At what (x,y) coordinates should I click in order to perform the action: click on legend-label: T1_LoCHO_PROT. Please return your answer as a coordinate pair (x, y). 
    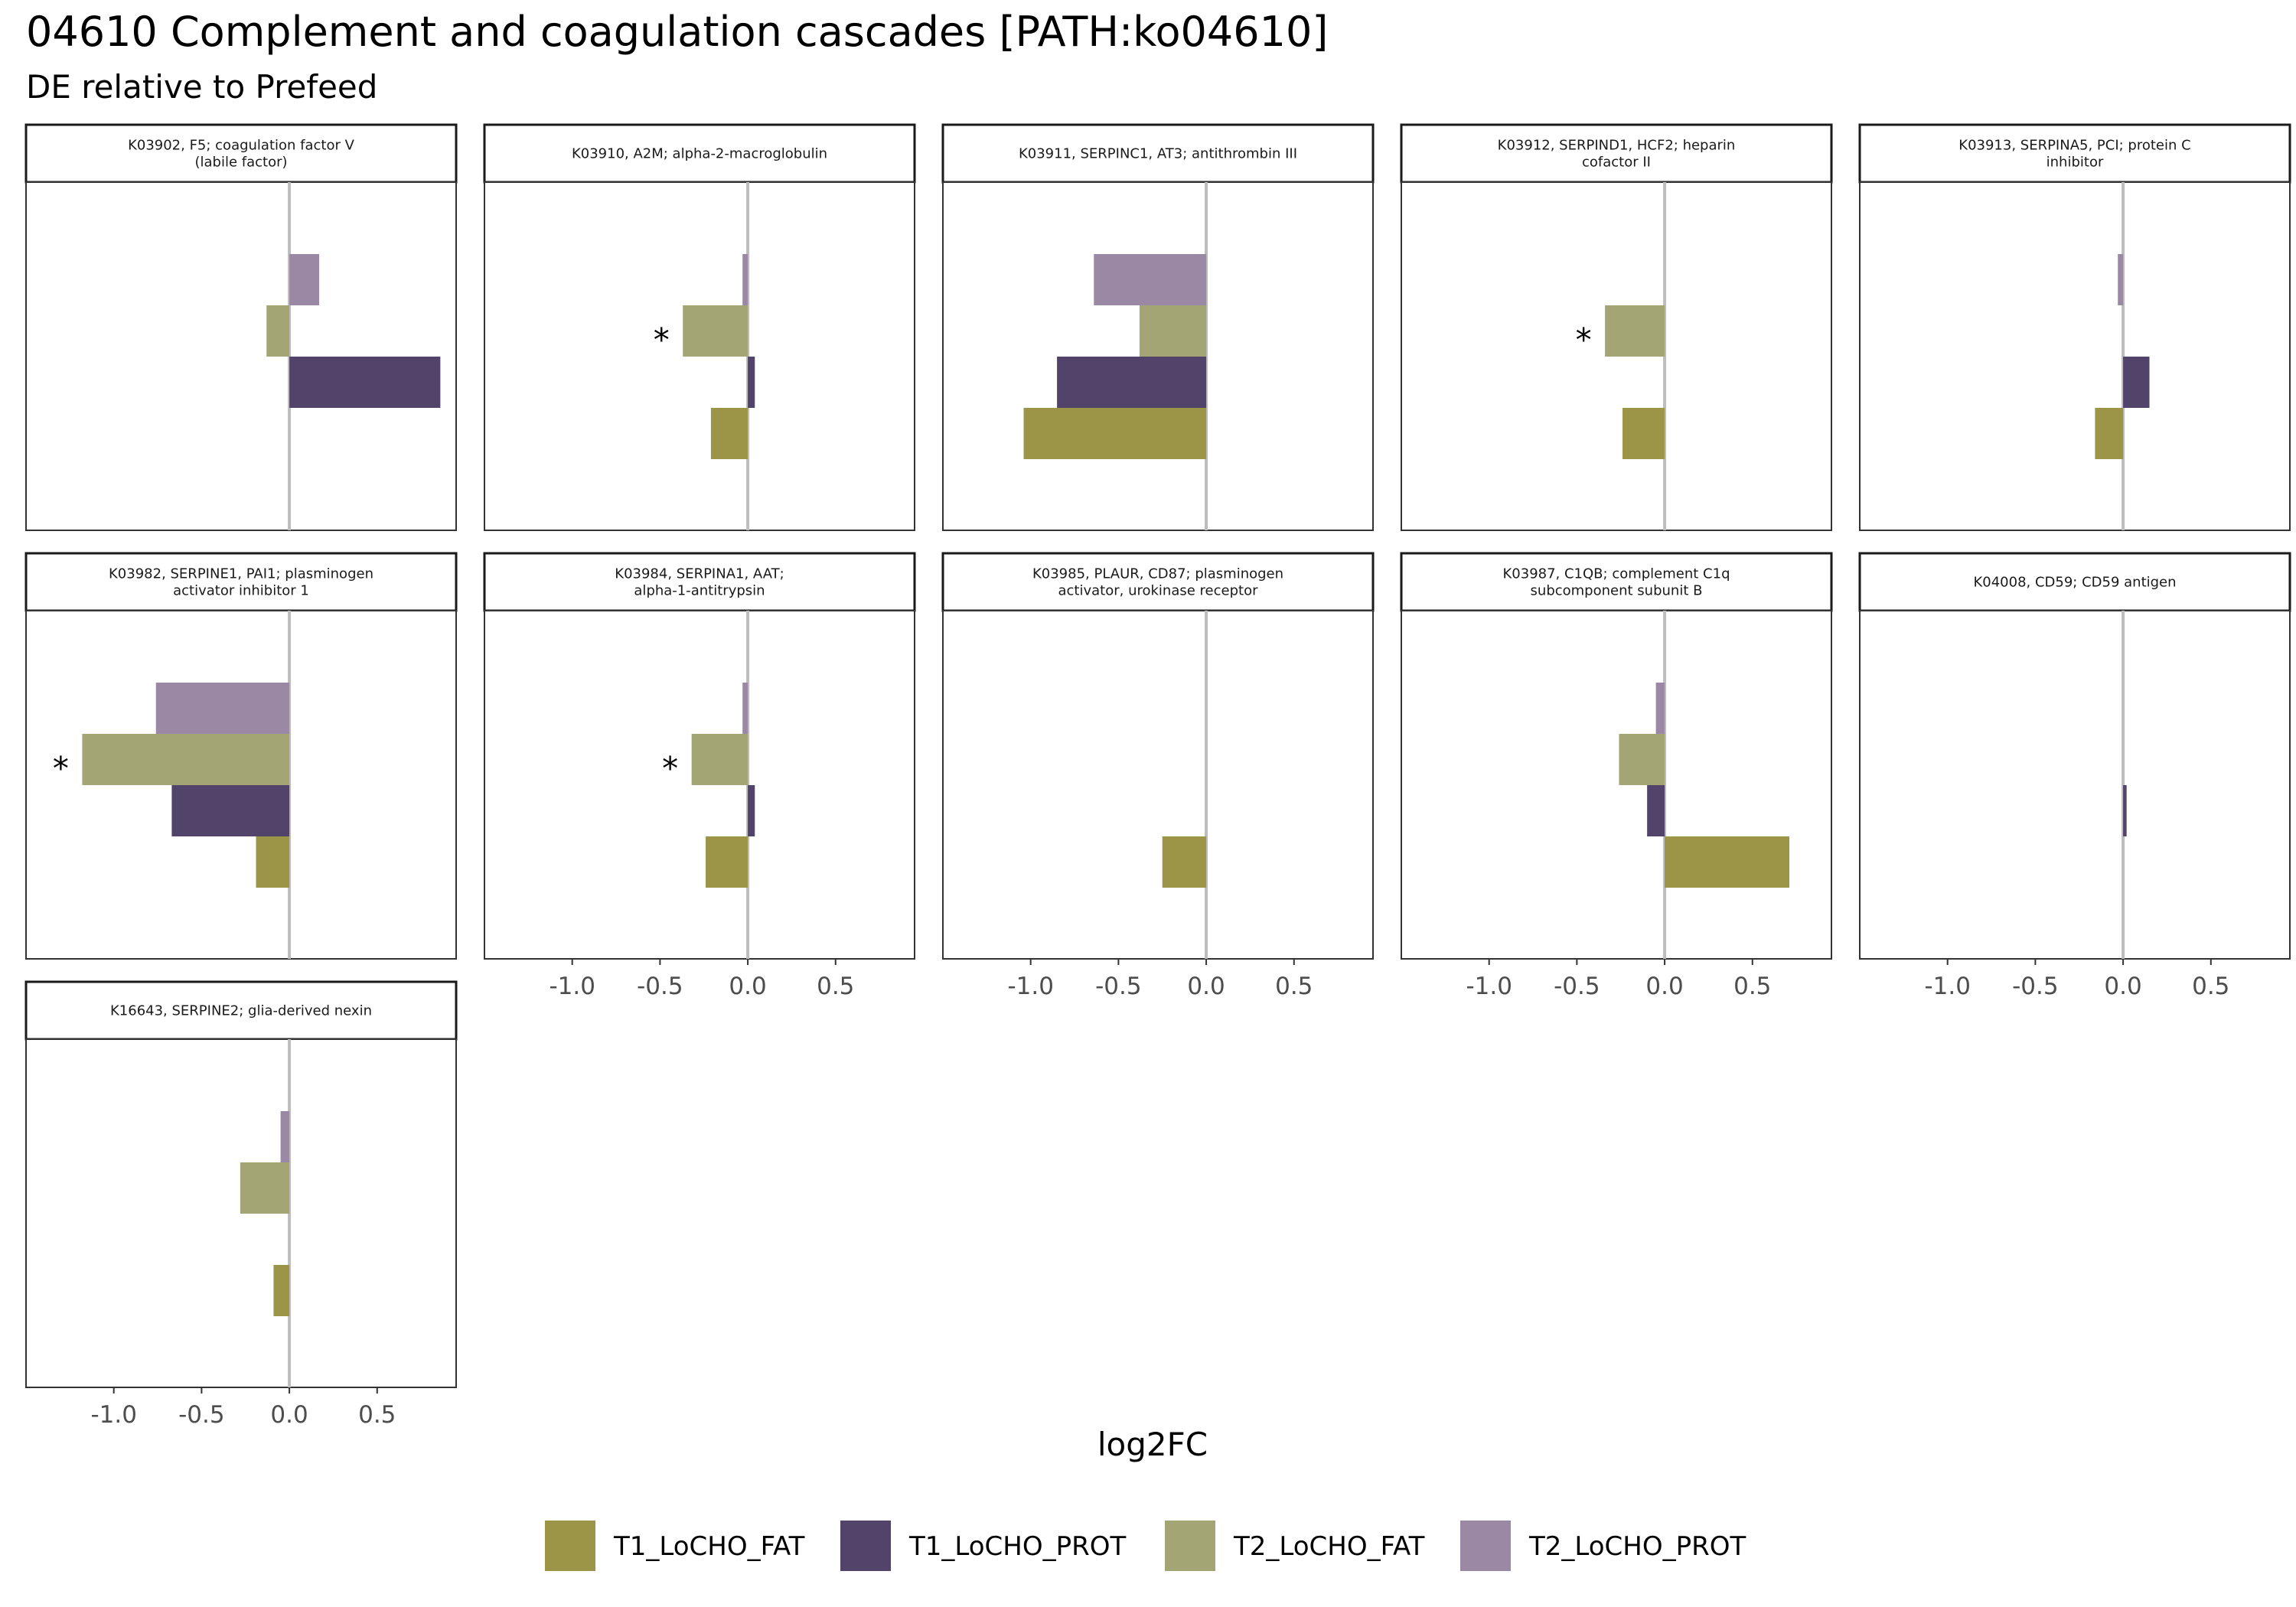
    Looking at the image, I should click on (1017, 1546).